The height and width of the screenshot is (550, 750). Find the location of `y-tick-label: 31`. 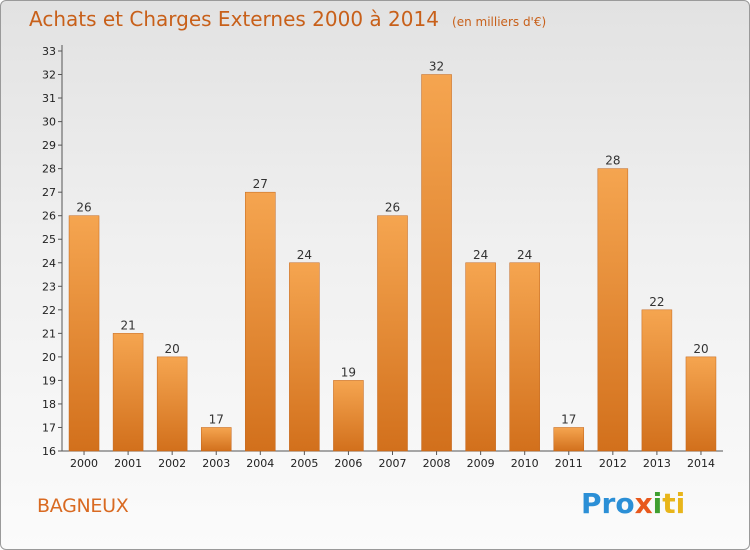

y-tick-label: 31 is located at coordinates (49, 98).